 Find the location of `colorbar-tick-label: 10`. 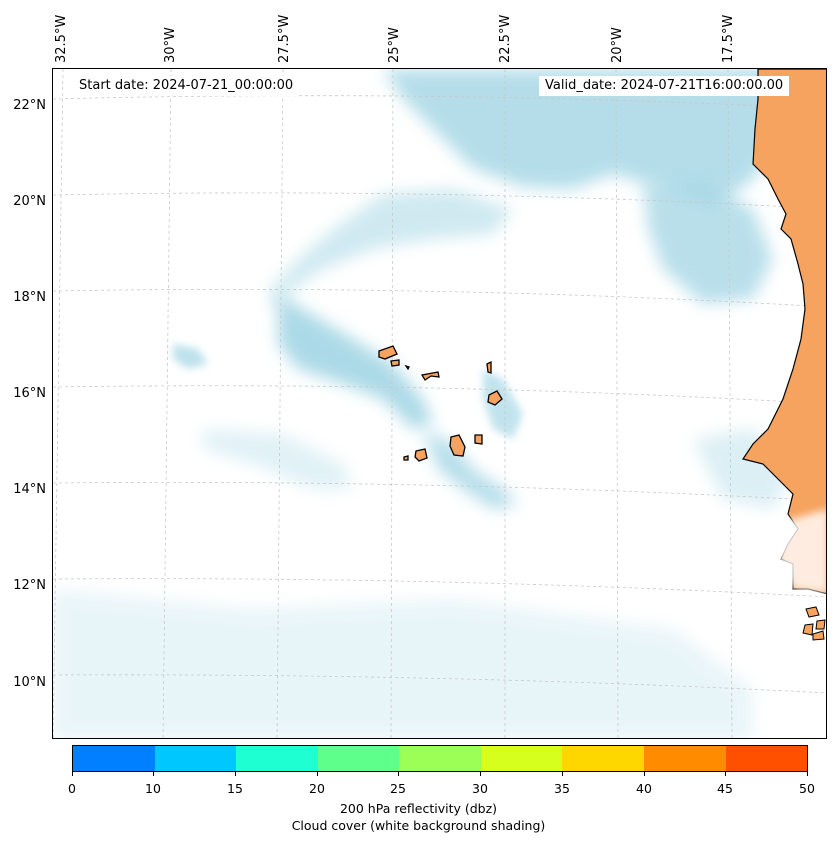

colorbar-tick-label: 10 is located at coordinates (153, 788).